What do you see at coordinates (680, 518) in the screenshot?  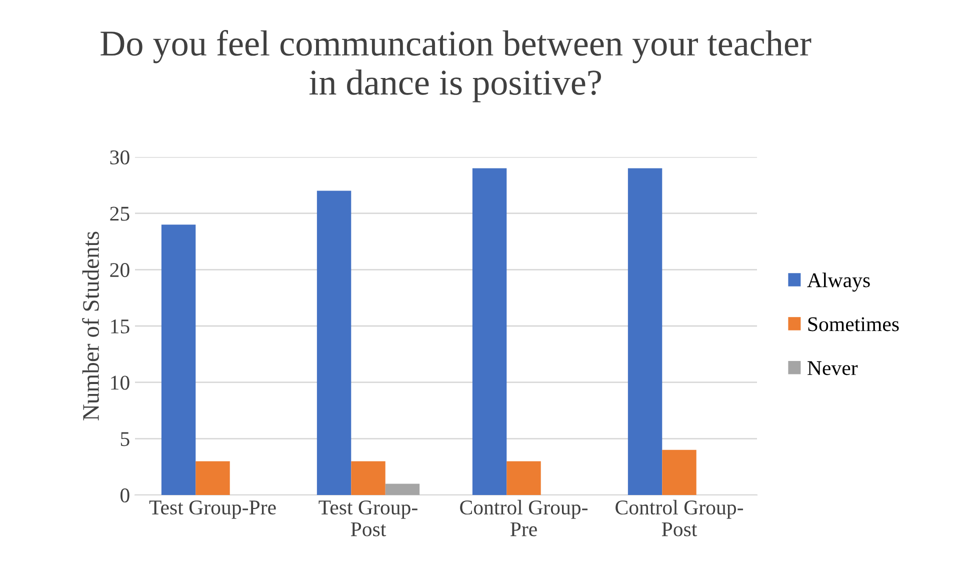 I see `x-tick-label: Control Group- Post` at bounding box center [680, 518].